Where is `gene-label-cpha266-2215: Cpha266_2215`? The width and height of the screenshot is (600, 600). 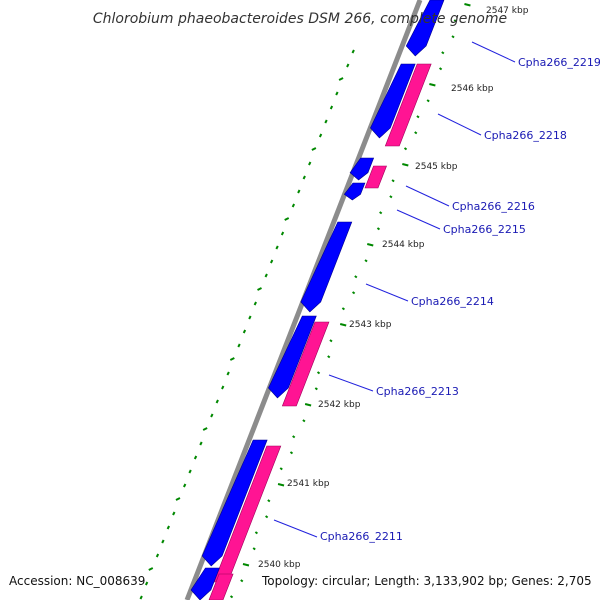
gene-label-cpha266-2215: Cpha266_2215 is located at coordinates (484, 229).